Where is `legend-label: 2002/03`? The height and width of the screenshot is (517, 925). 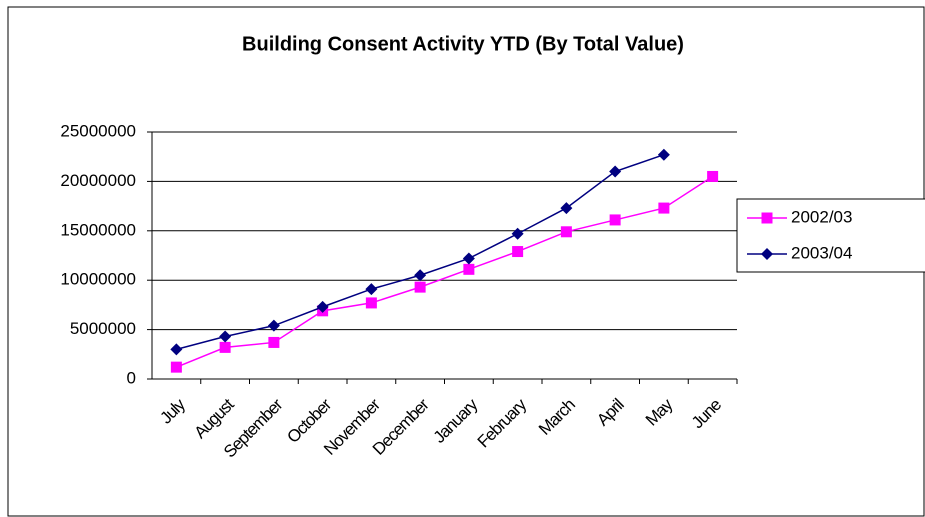 legend-label: 2002/03 is located at coordinates (821, 216).